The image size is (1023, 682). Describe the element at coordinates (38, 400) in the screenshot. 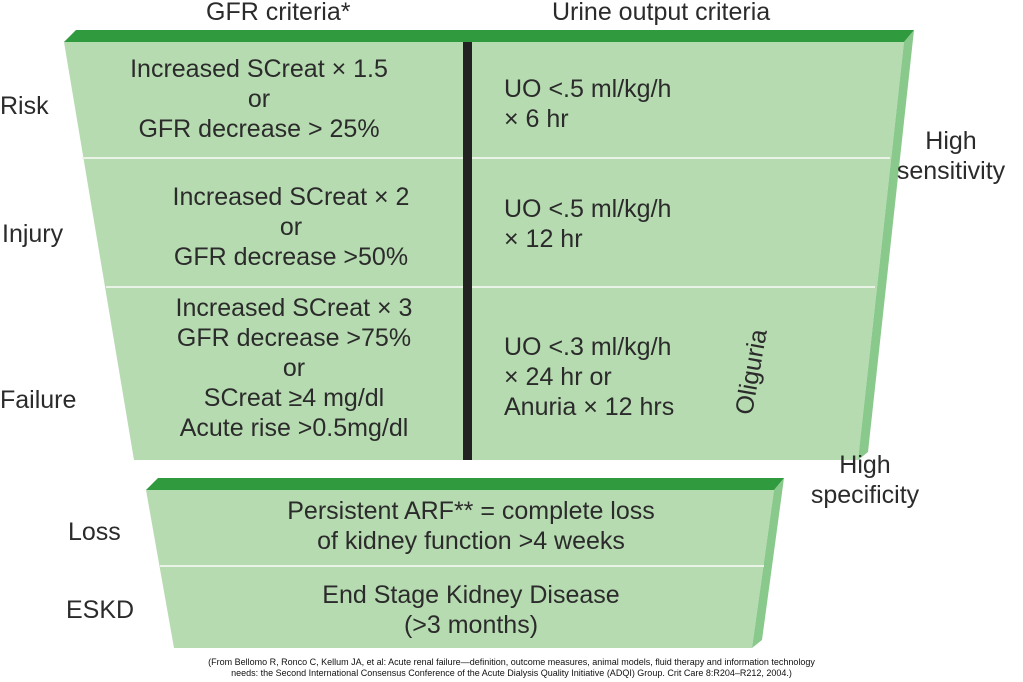

I see `stage-label-failure: Failure` at that location.